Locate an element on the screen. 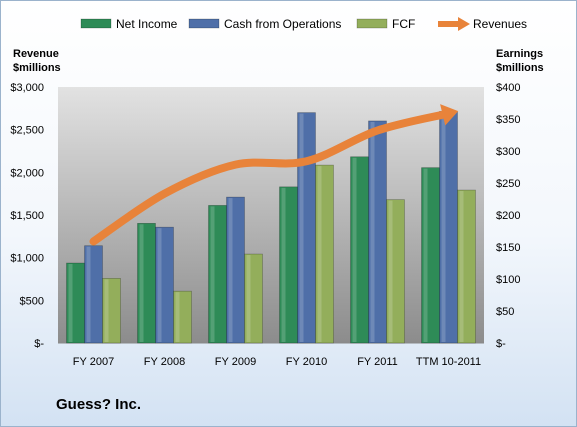  right-tick-label: $150 is located at coordinates (508, 248).